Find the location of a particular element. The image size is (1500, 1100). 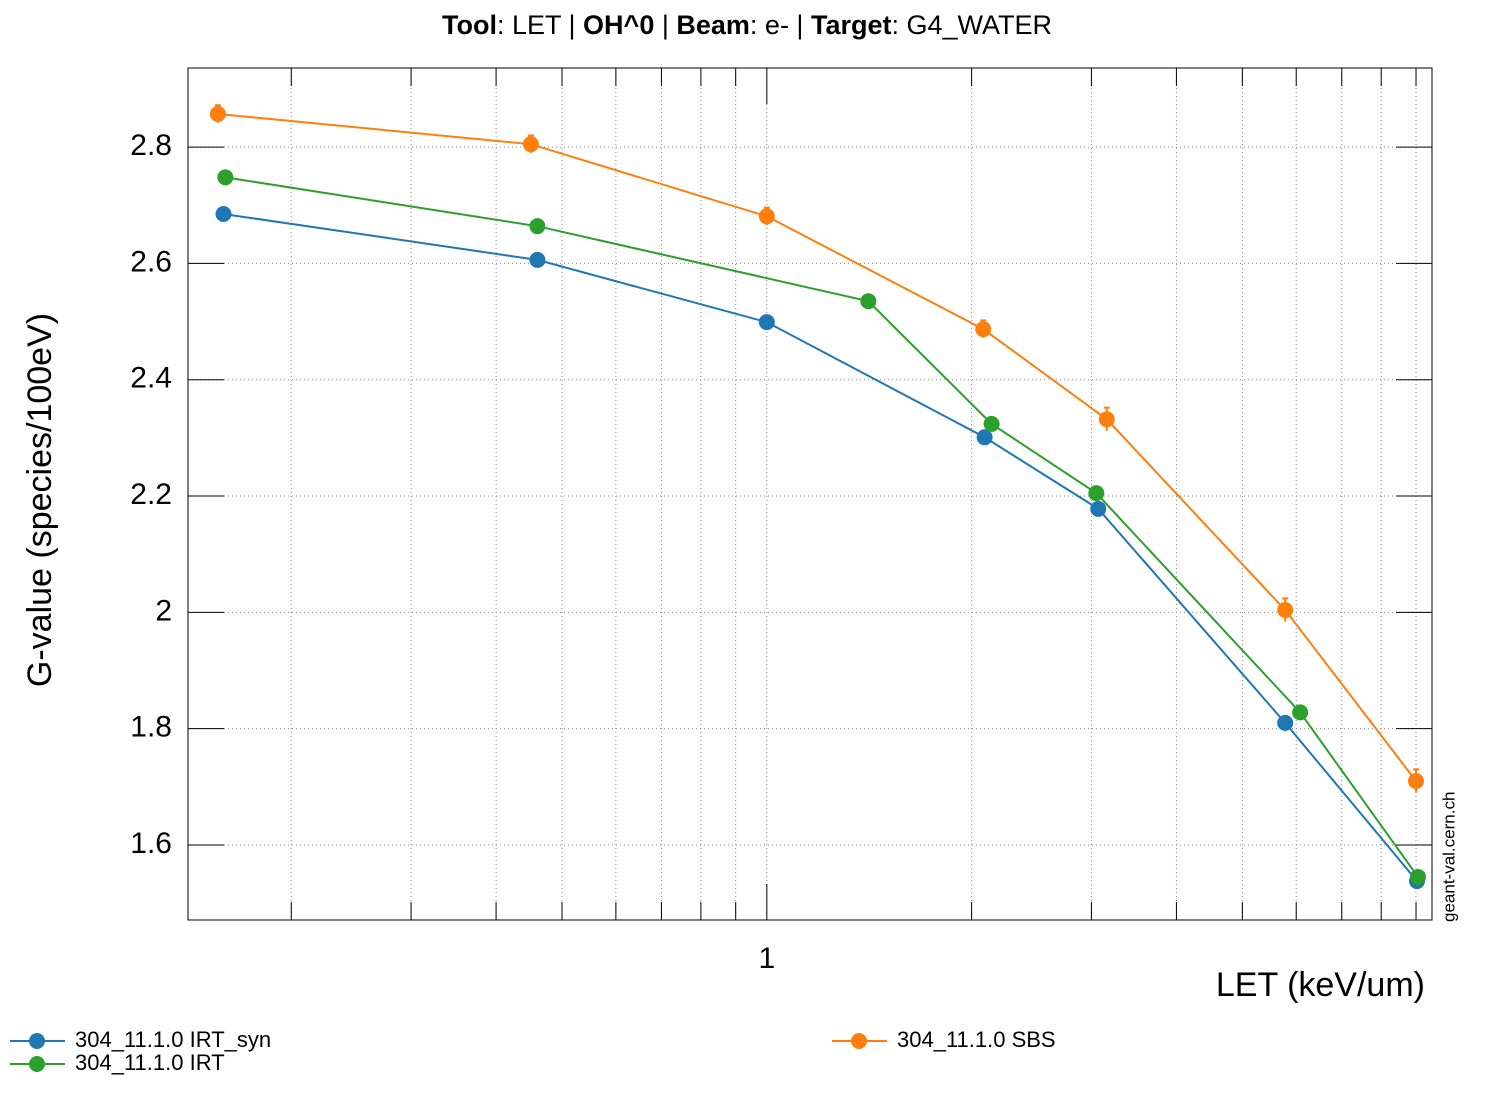

title-part: OH^0 is located at coordinates (618, 25).